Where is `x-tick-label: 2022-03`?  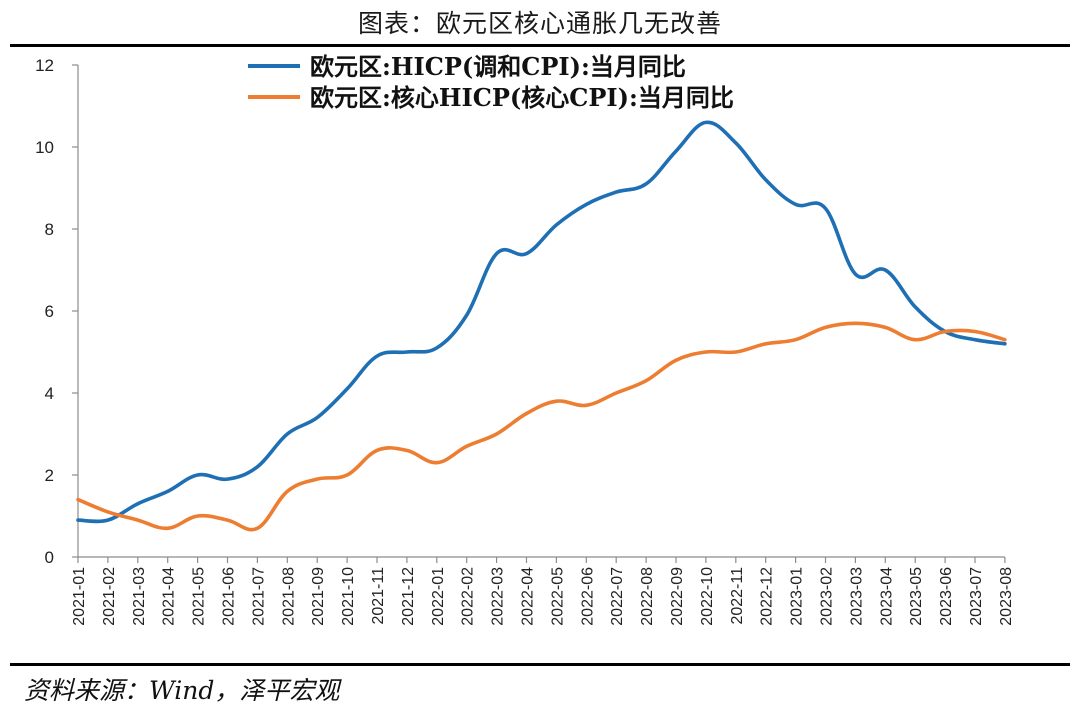
x-tick-label: 2022-03 is located at coordinates (498, 596).